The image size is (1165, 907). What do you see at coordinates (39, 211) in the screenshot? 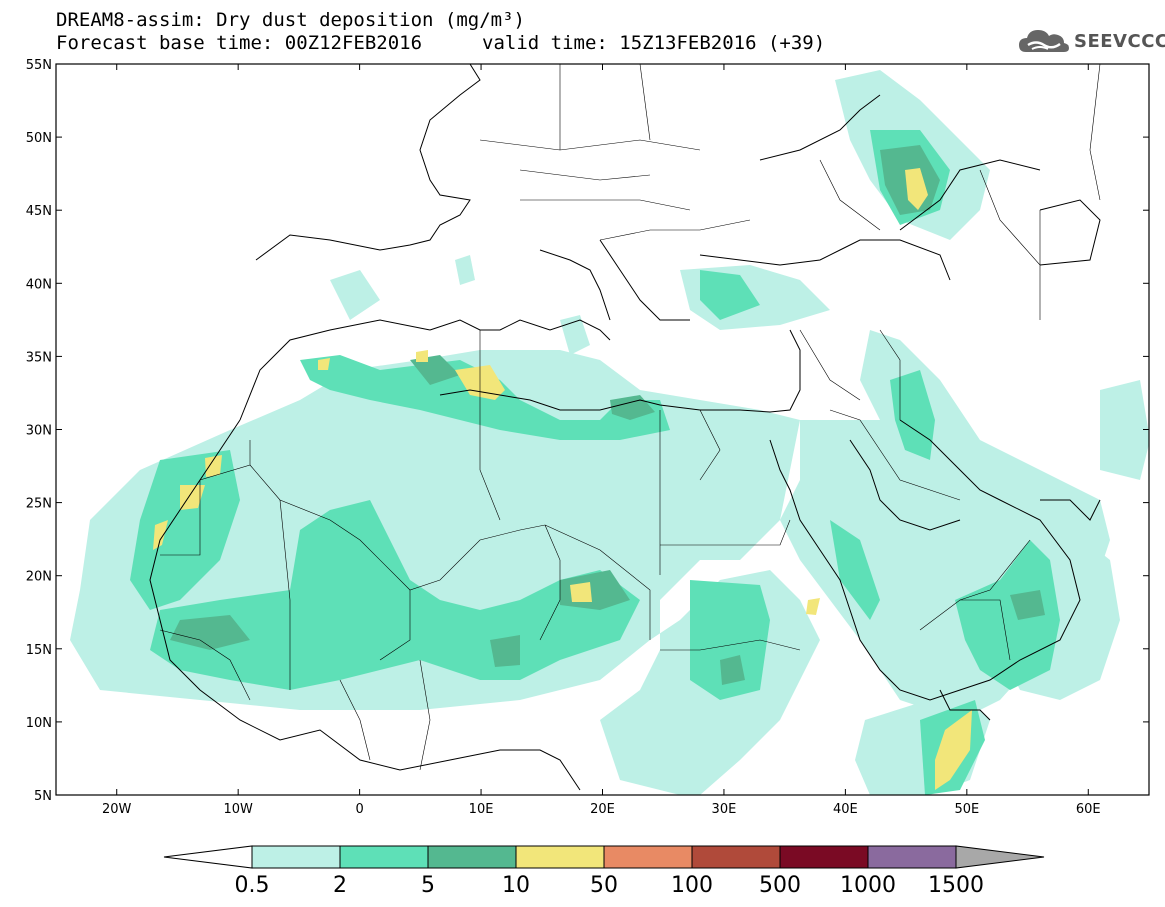
I see `lat-tick-label: 45N` at bounding box center [39, 211].